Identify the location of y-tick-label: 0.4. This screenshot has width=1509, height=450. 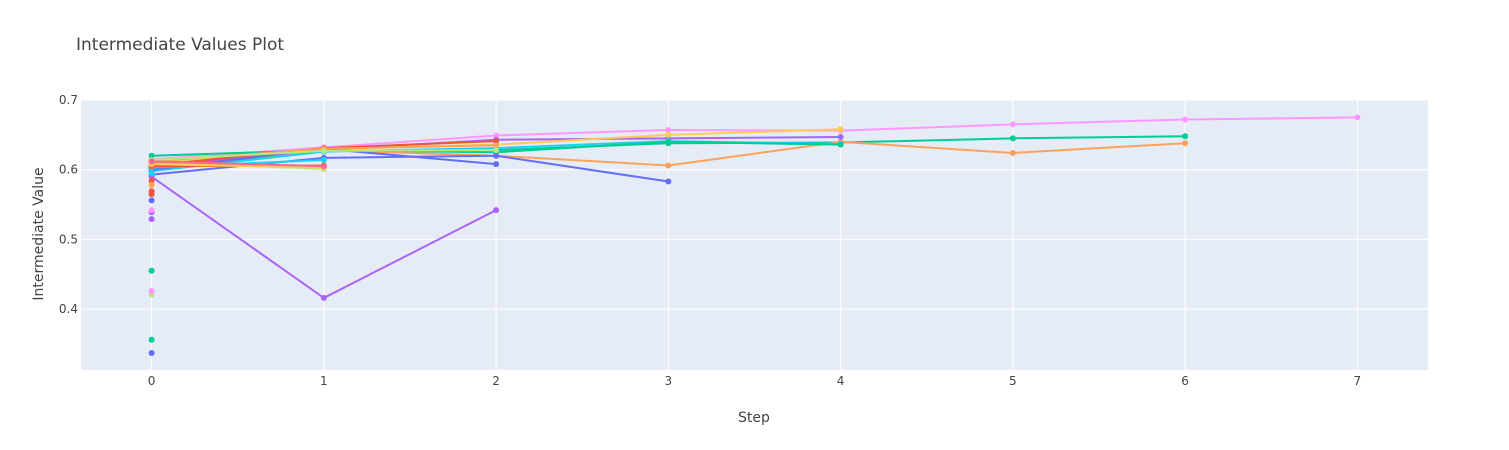
(68, 309).